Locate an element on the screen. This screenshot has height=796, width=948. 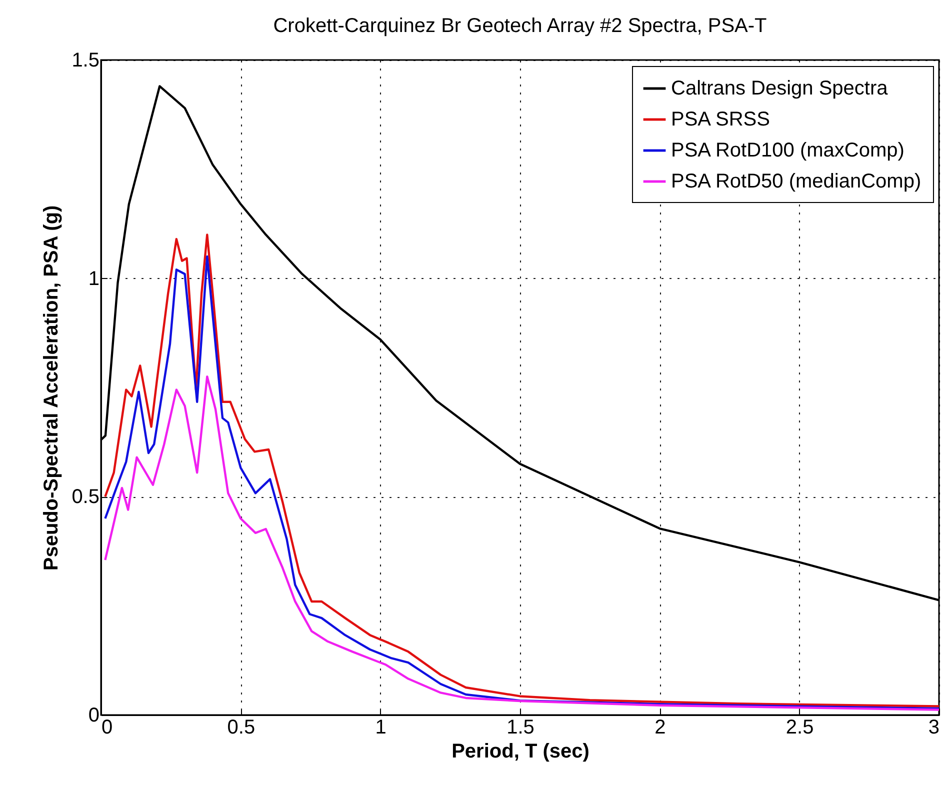
y-tick-label: 1.5 is located at coordinates (86, 61).